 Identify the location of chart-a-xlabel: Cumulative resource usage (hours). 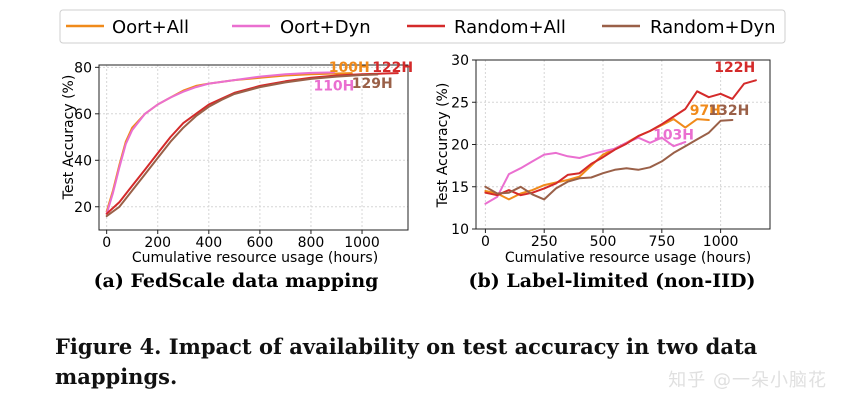
(255, 258).